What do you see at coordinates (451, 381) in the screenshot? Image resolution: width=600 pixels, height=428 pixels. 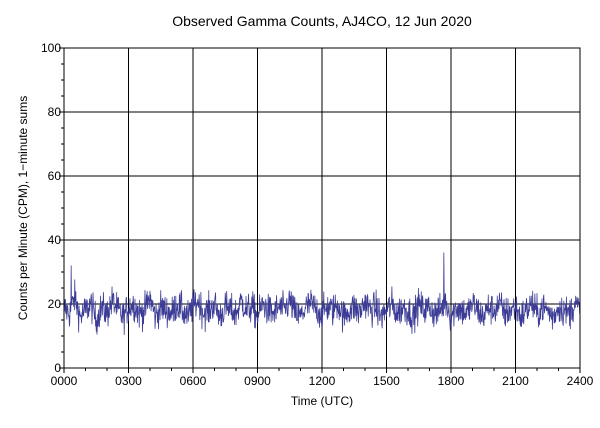 I see `x-tick-label: 1800` at bounding box center [451, 381].